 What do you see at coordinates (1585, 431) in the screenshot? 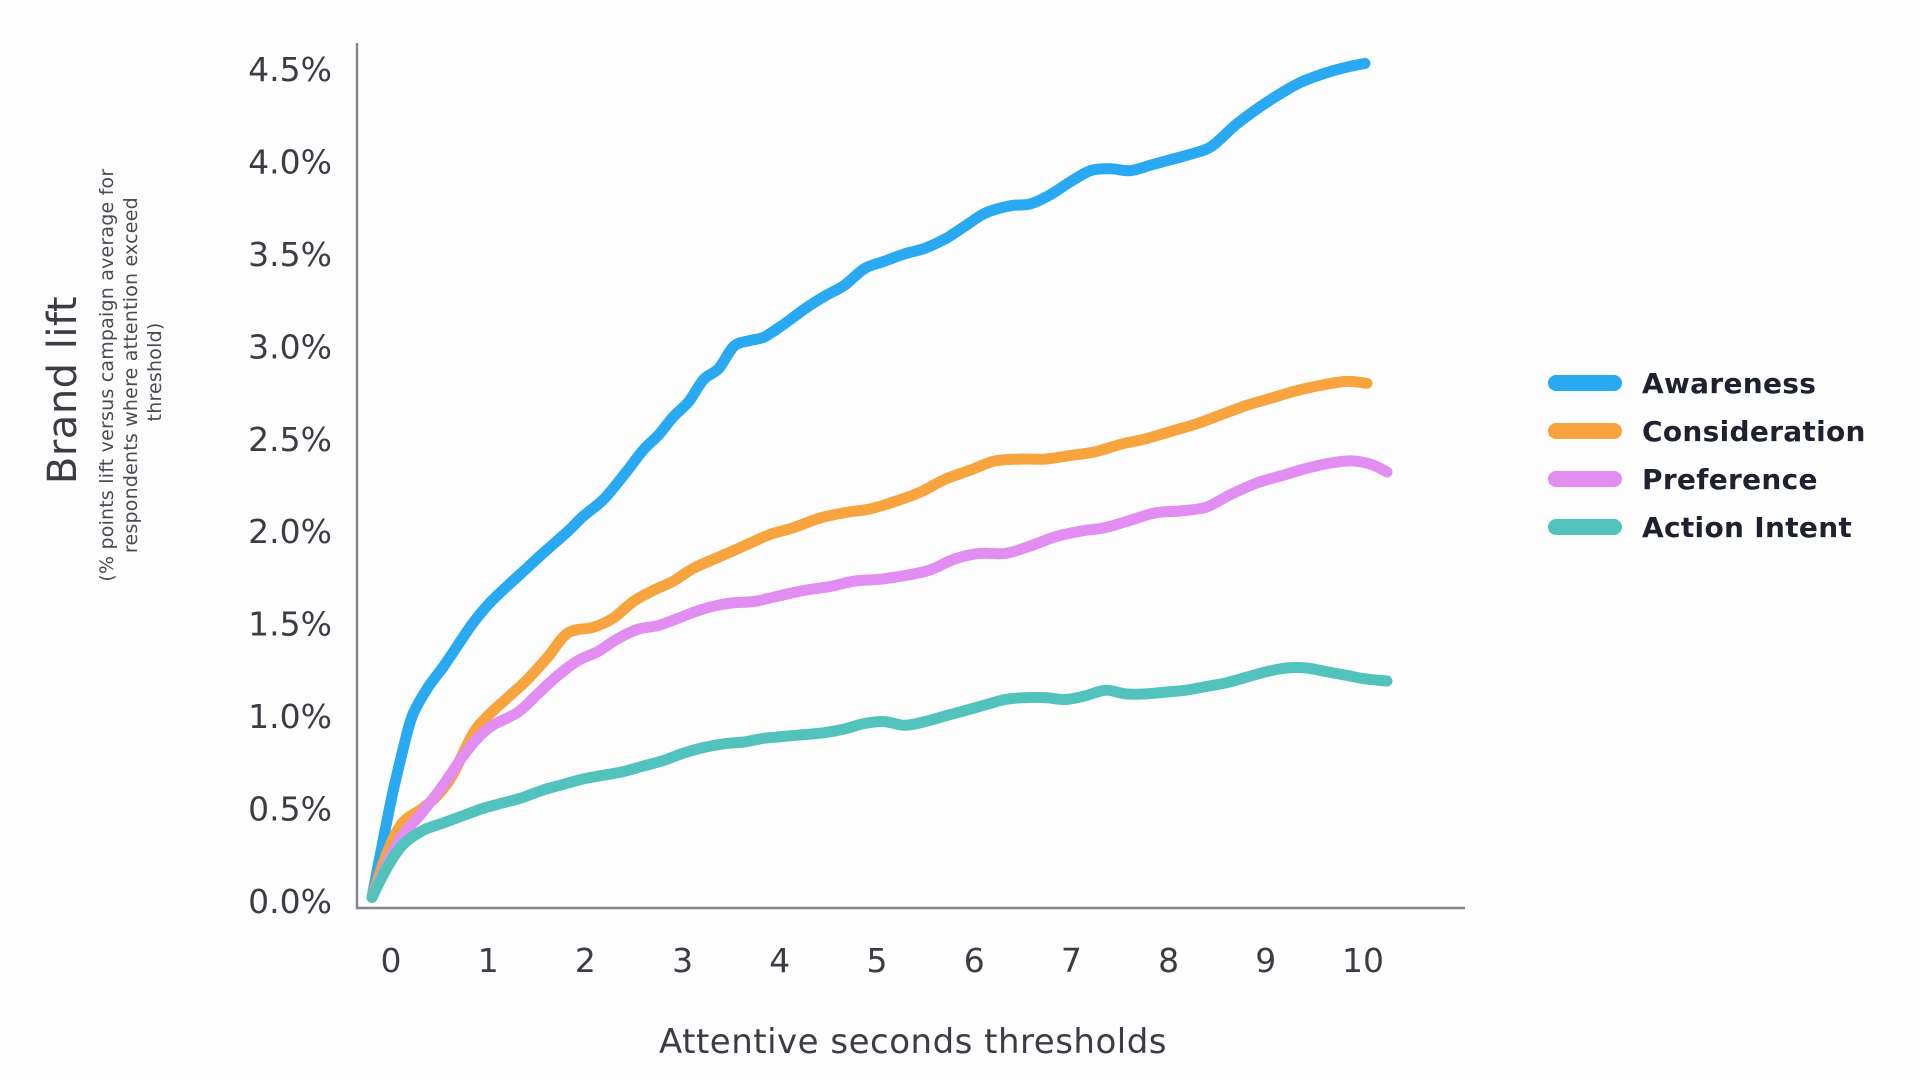
I see `consideration-line-swatch-icon` at bounding box center [1585, 431].